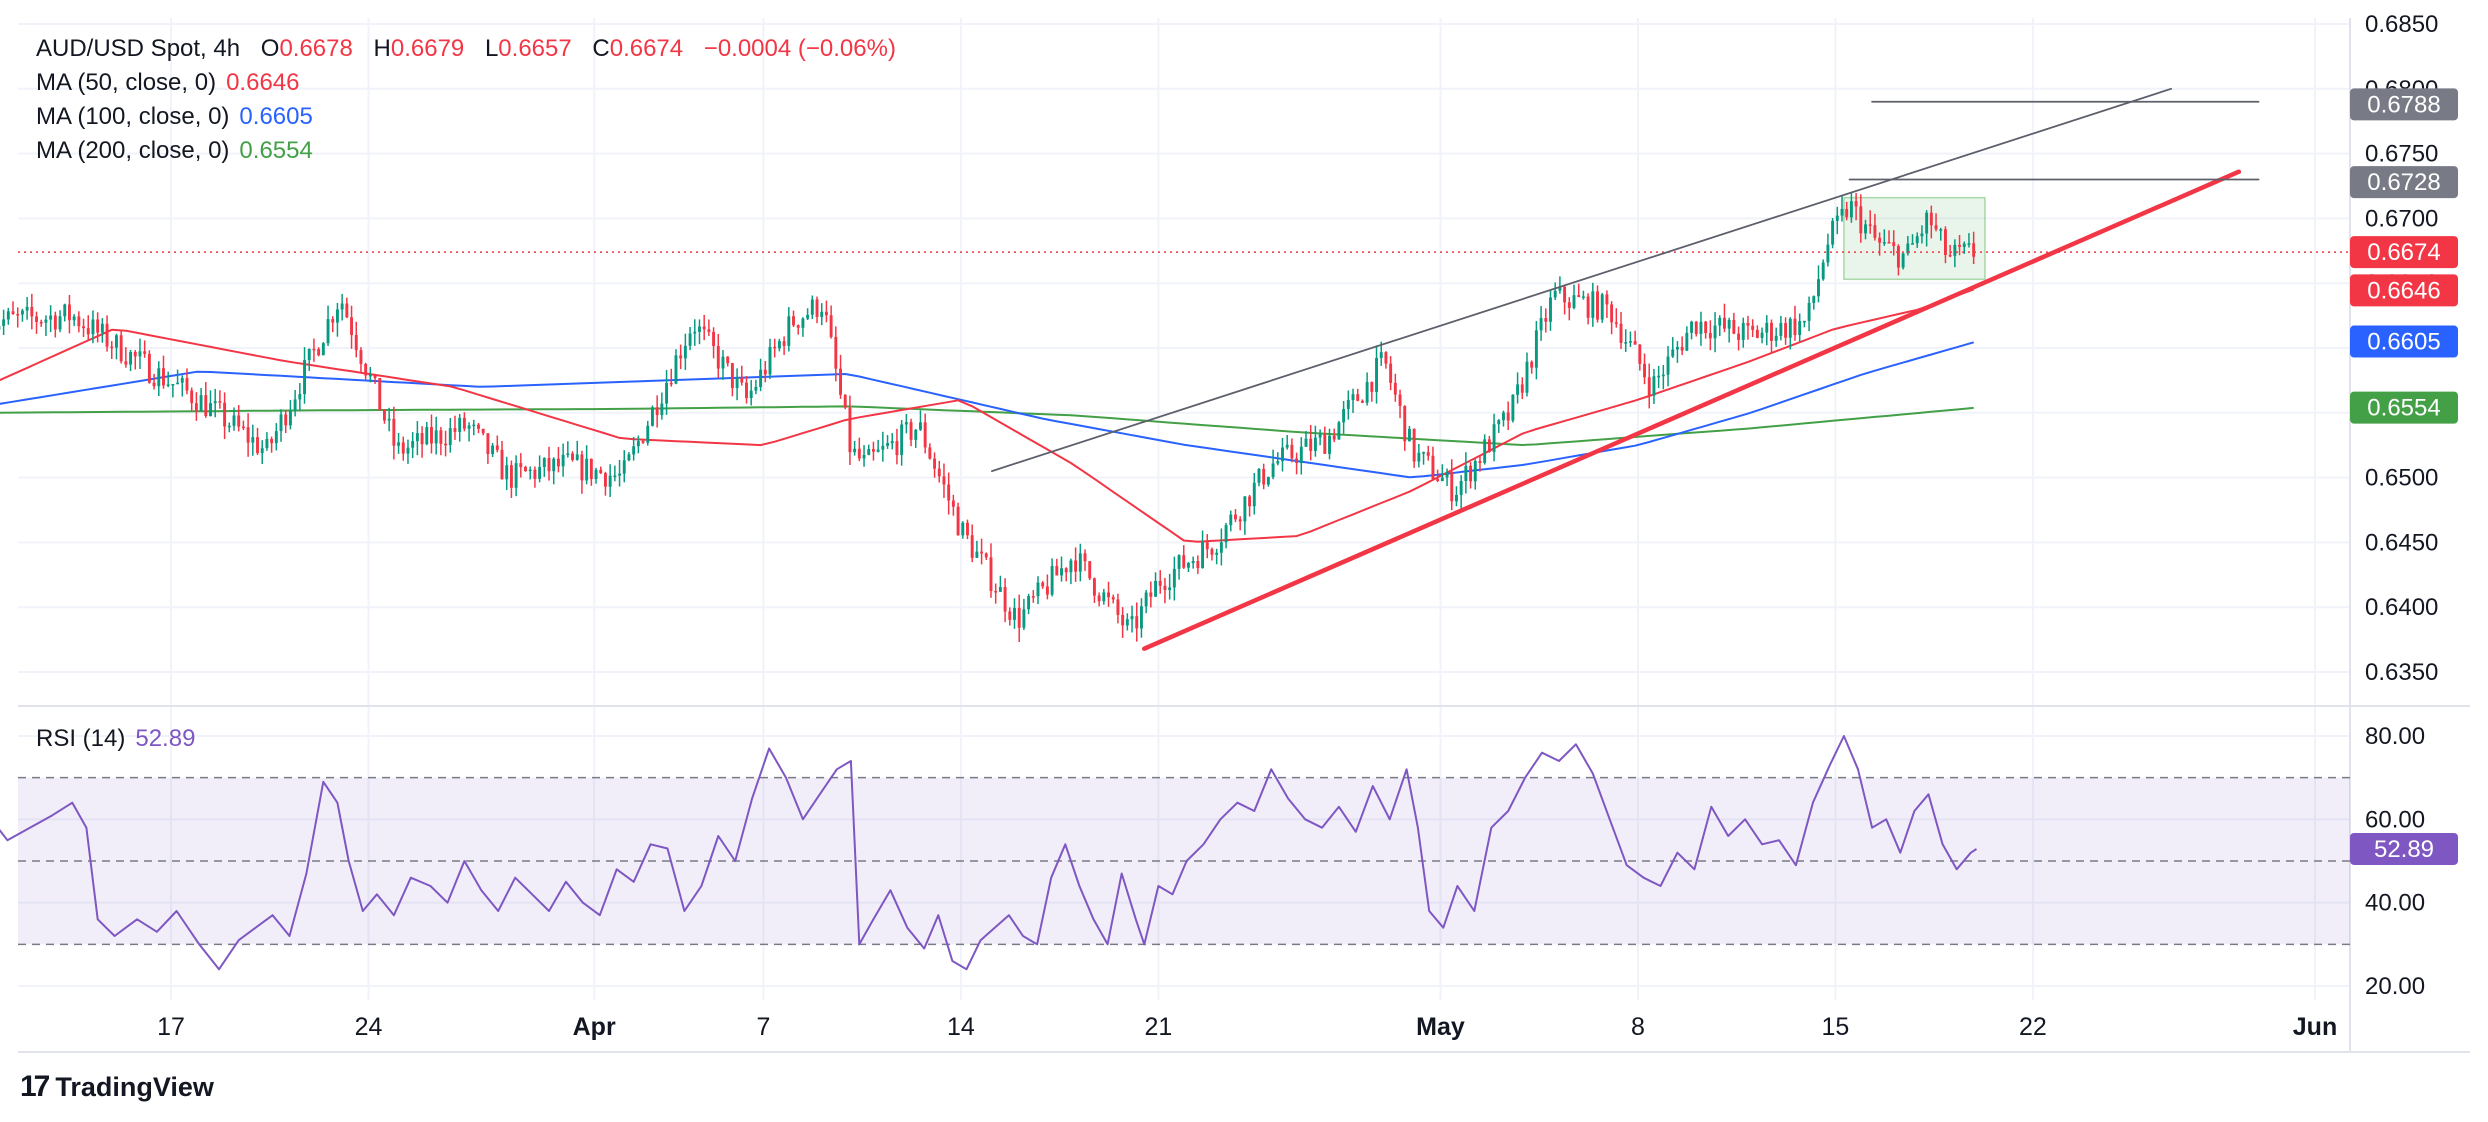 The height and width of the screenshot is (1122, 2488). Describe the element at coordinates (167, 83) in the screenshot. I see `ma50-legend: MA (50, close, 0) 0.6646` at that location.